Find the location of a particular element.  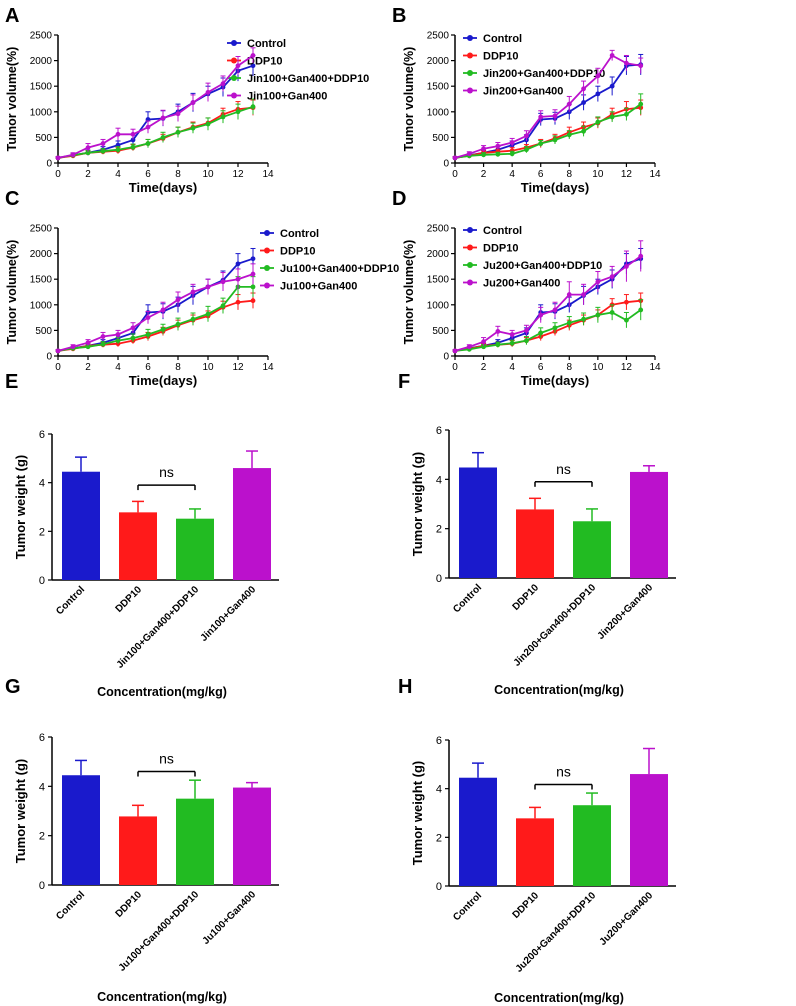

category-label: Jin100+Gan400 is located at coordinates (229, 614).